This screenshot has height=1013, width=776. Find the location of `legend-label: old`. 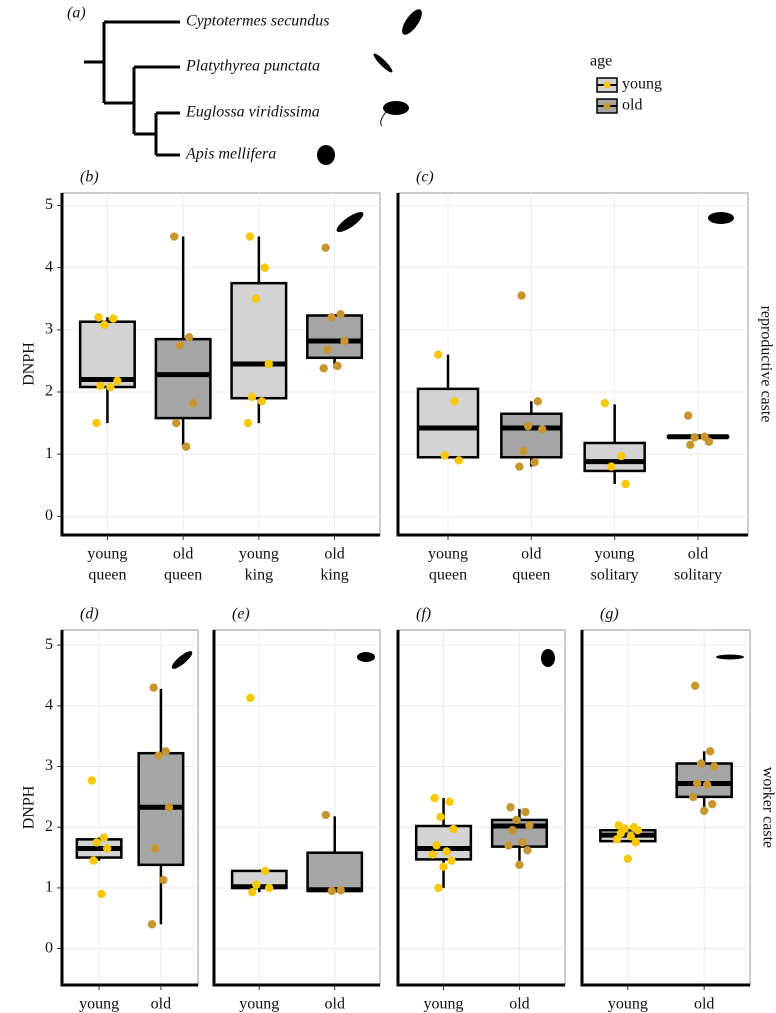

legend-label: old is located at coordinates (632, 105).